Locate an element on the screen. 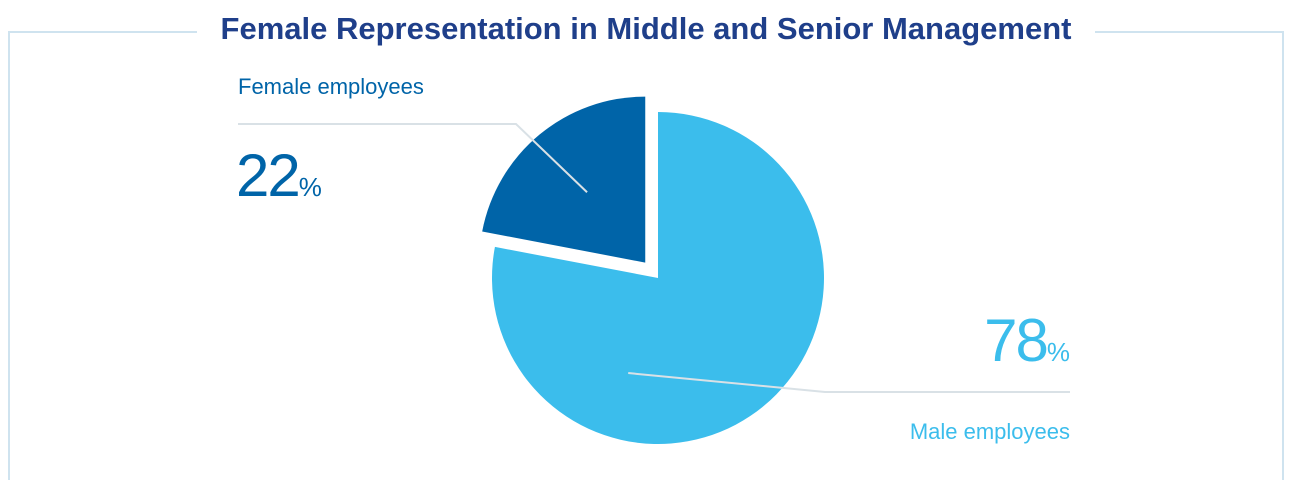 The width and height of the screenshot is (1292, 480). female-value-number: 22 is located at coordinates (268, 175).